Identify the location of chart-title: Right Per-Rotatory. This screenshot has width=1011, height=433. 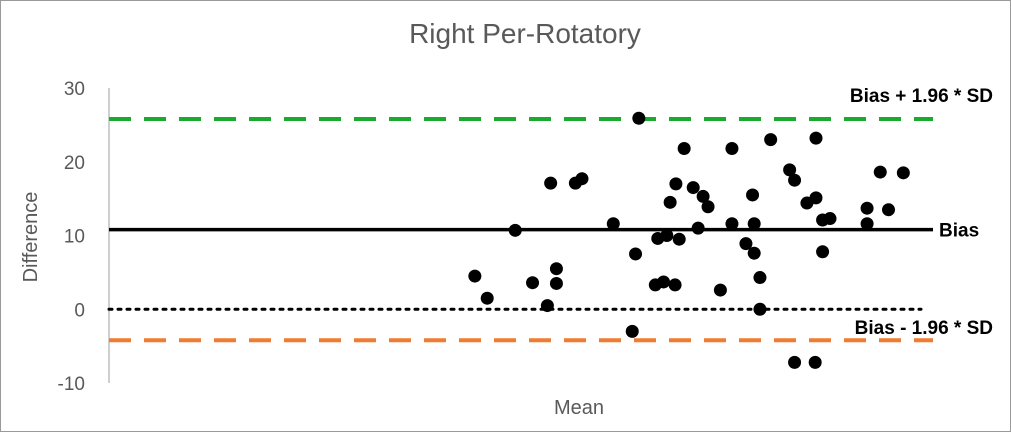
(525, 33).